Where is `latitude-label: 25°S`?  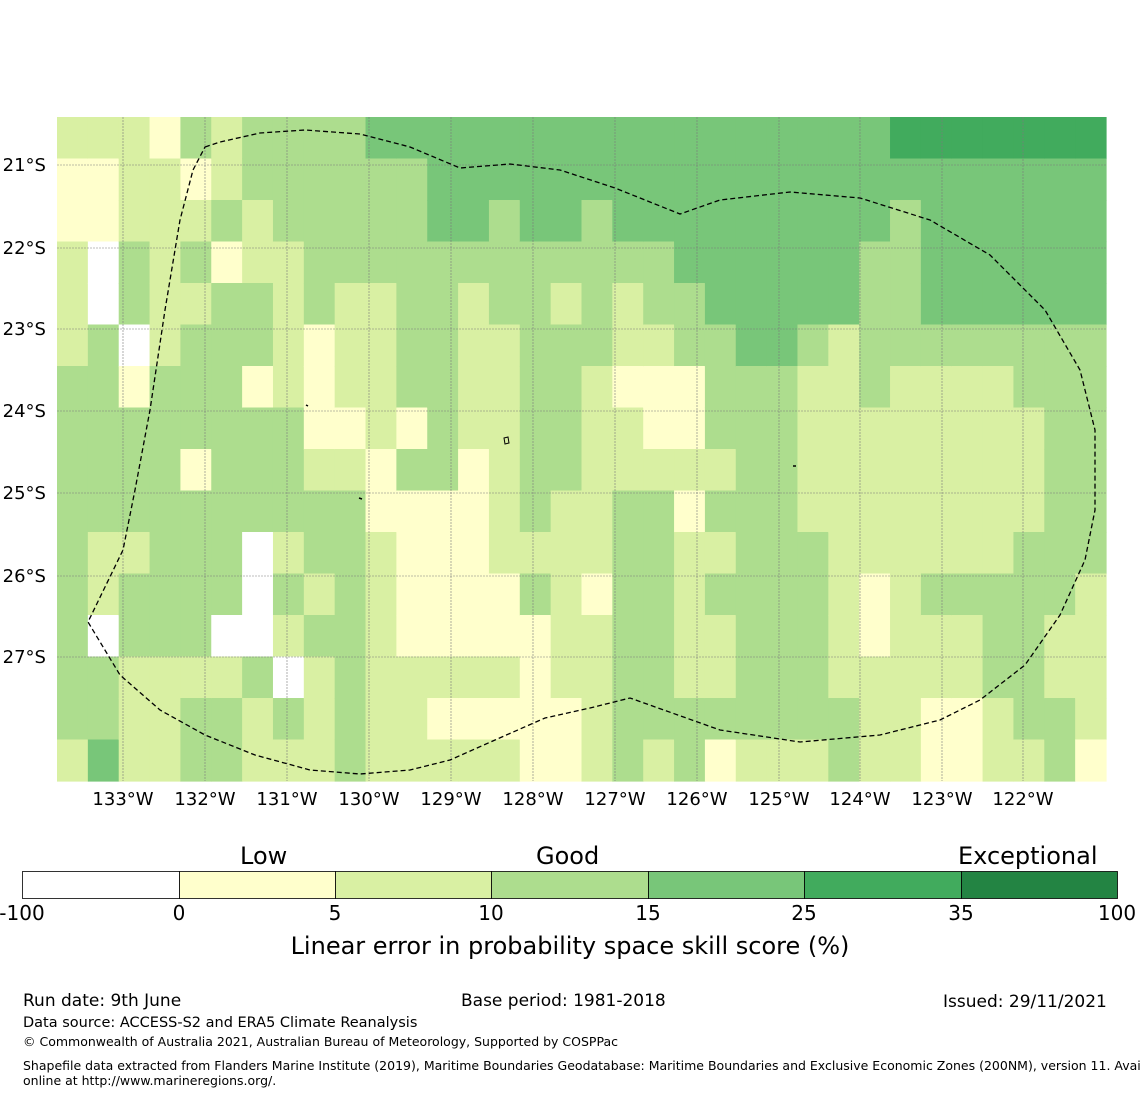
latitude-label: 25°S is located at coordinates (24, 493).